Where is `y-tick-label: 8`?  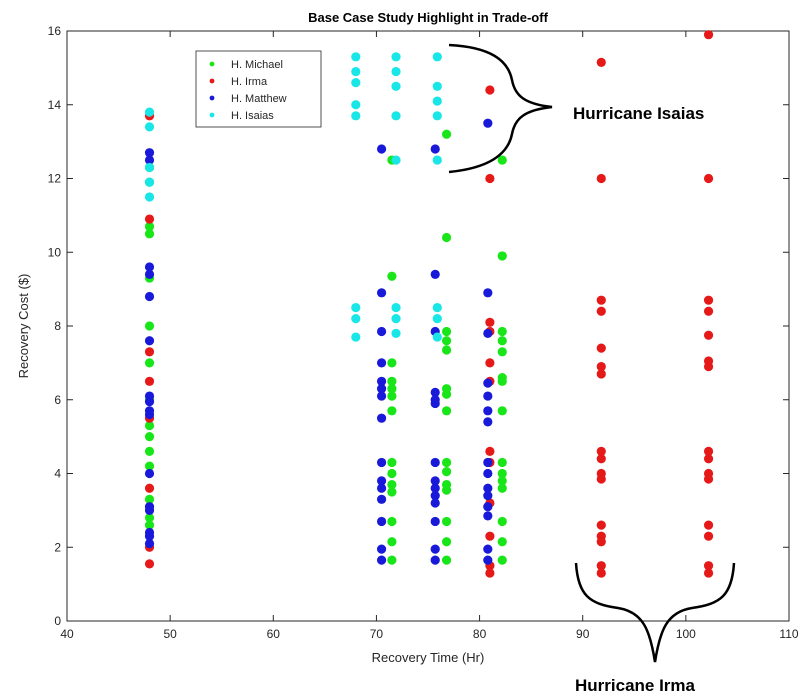
y-tick-label: 8 is located at coordinates (57, 326).